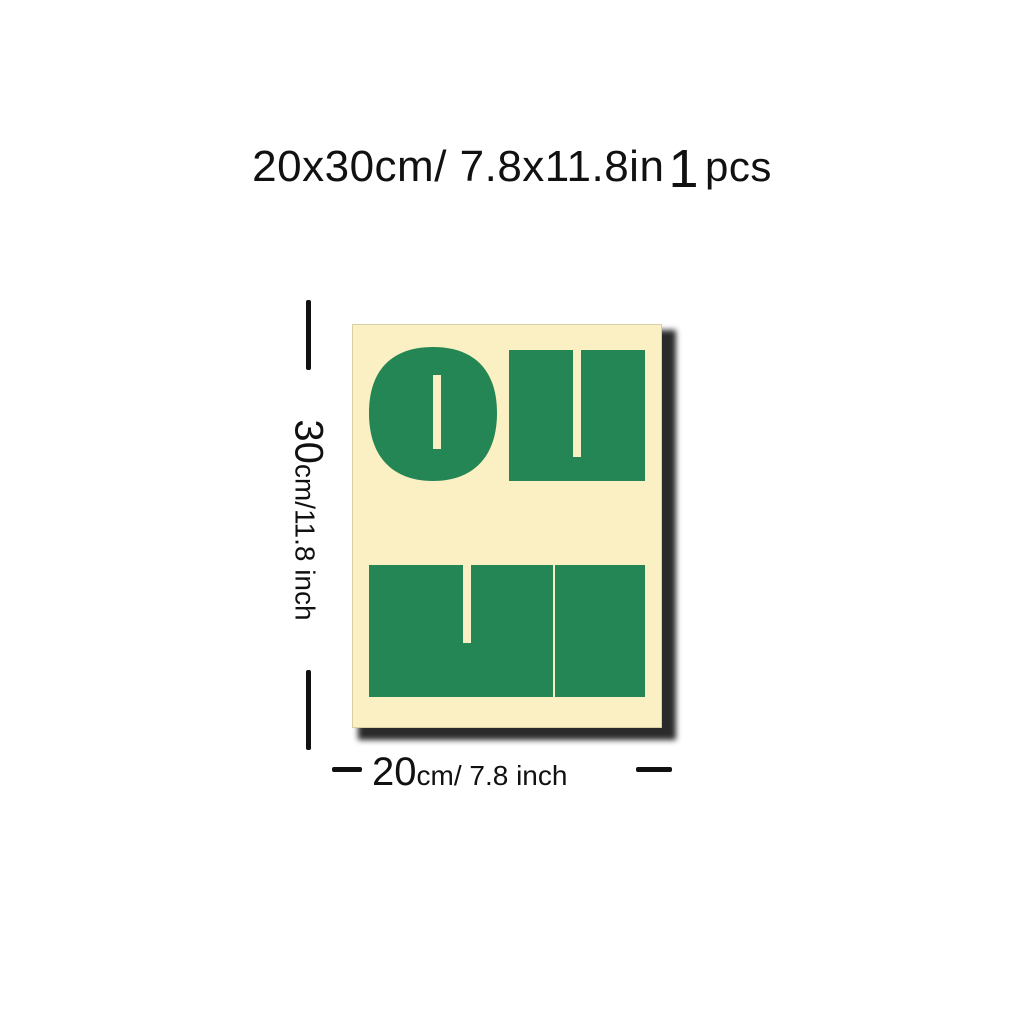 The height and width of the screenshot is (1024, 1024). What do you see at coordinates (492, 775) in the screenshot?
I see `width-unit: cm/ 7.8 inch` at bounding box center [492, 775].